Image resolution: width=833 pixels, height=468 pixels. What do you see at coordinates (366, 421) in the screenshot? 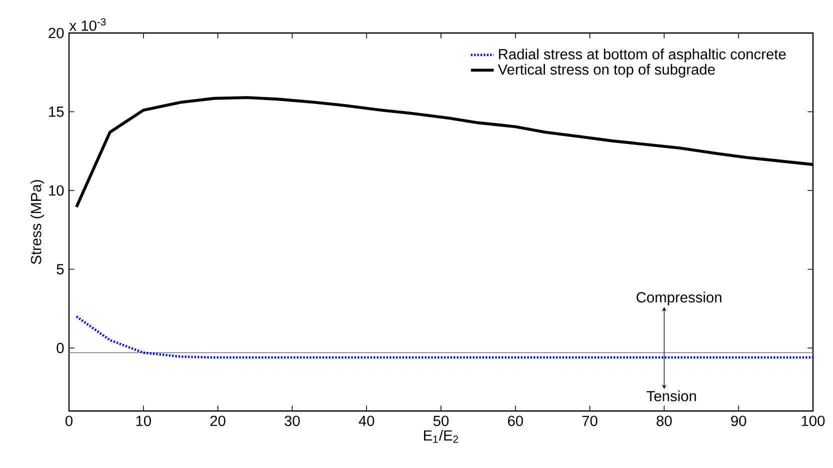
I see `x-tick-label: 40` at bounding box center [366, 421].